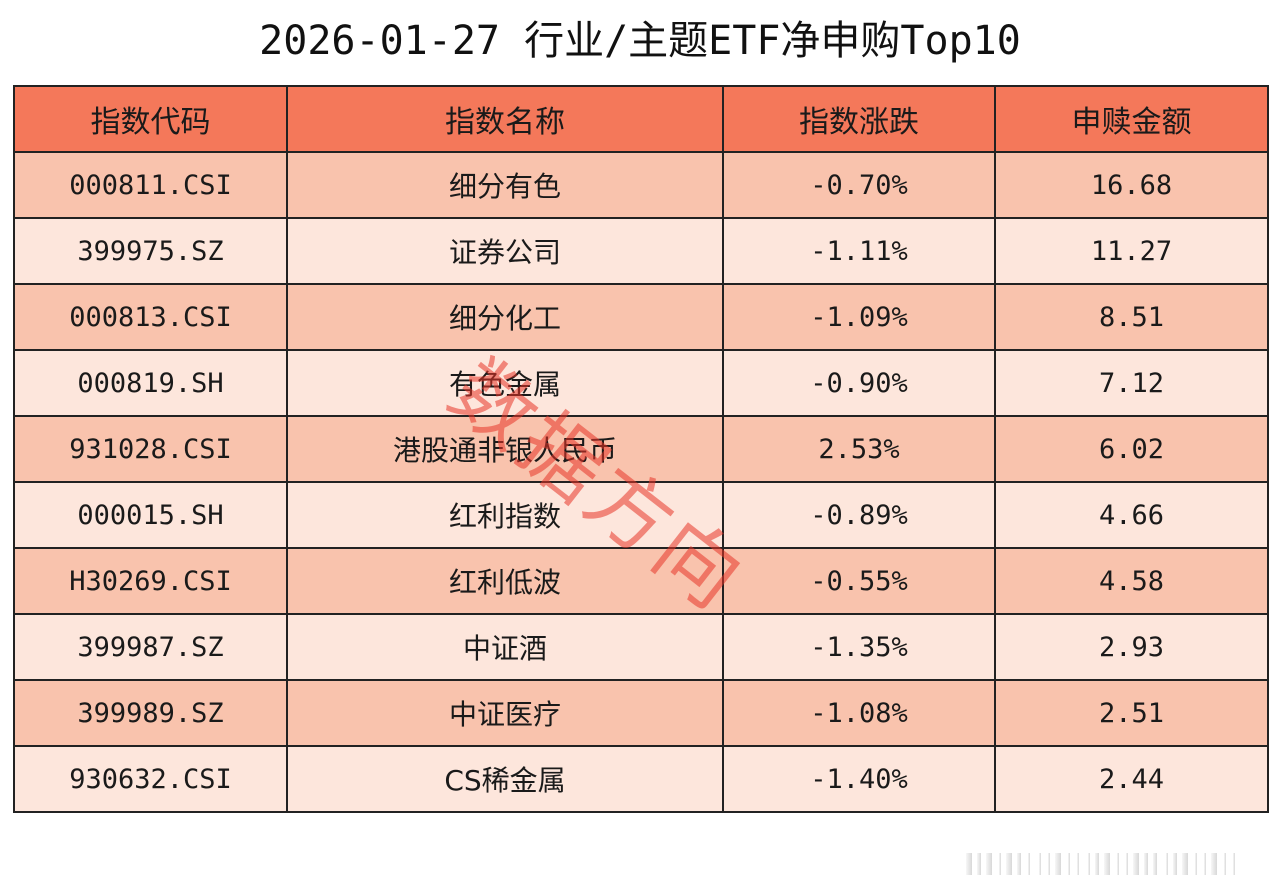 This screenshot has width=1280, height=895. Describe the element at coordinates (150, 119) in the screenshot. I see `column-header: 指数代码` at that location.